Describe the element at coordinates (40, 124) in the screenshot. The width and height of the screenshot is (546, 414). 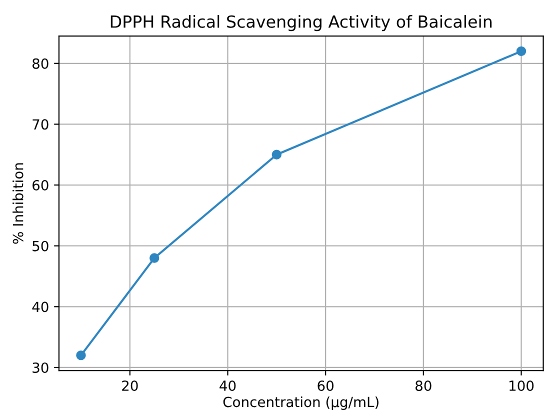
I see `y-tick-label: 70` at that location.